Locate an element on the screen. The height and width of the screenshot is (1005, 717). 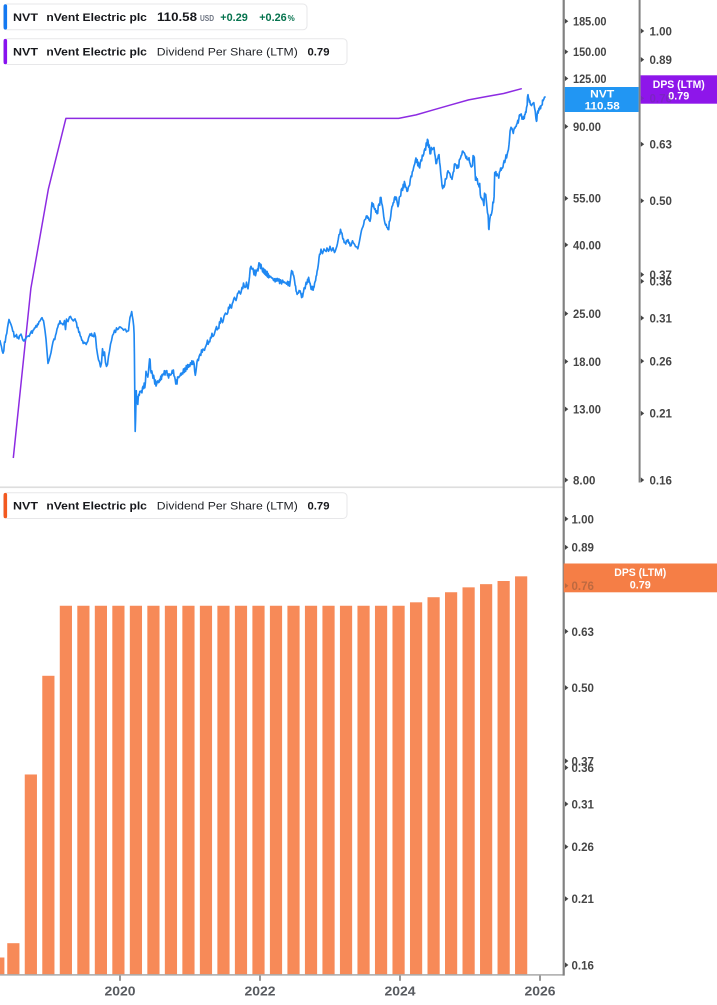
svg-text: 8.00 is located at coordinates (584, 480).